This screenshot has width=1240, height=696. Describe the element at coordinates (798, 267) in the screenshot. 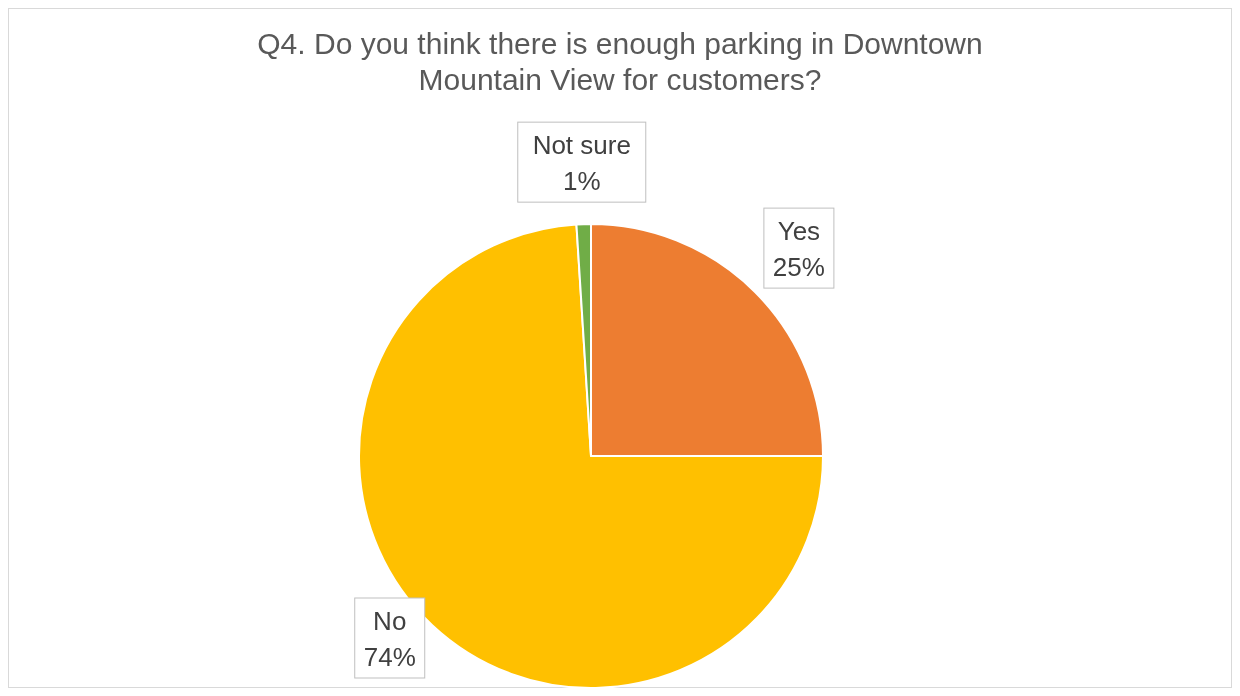

I see `data-label: 25%` at that location.